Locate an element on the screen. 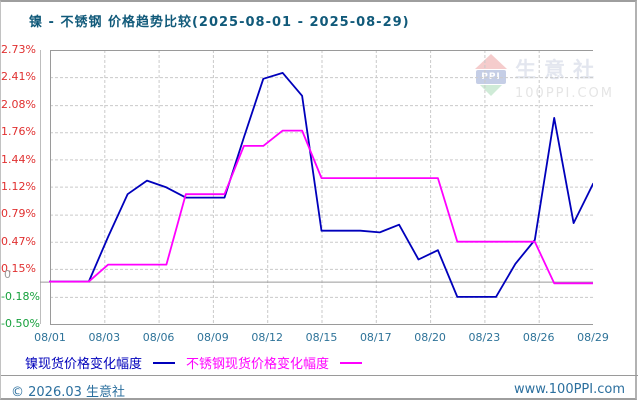 Image resolution: width=640 pixels, height=400 pixels. x-tick-label: 08/09 is located at coordinates (213, 337).